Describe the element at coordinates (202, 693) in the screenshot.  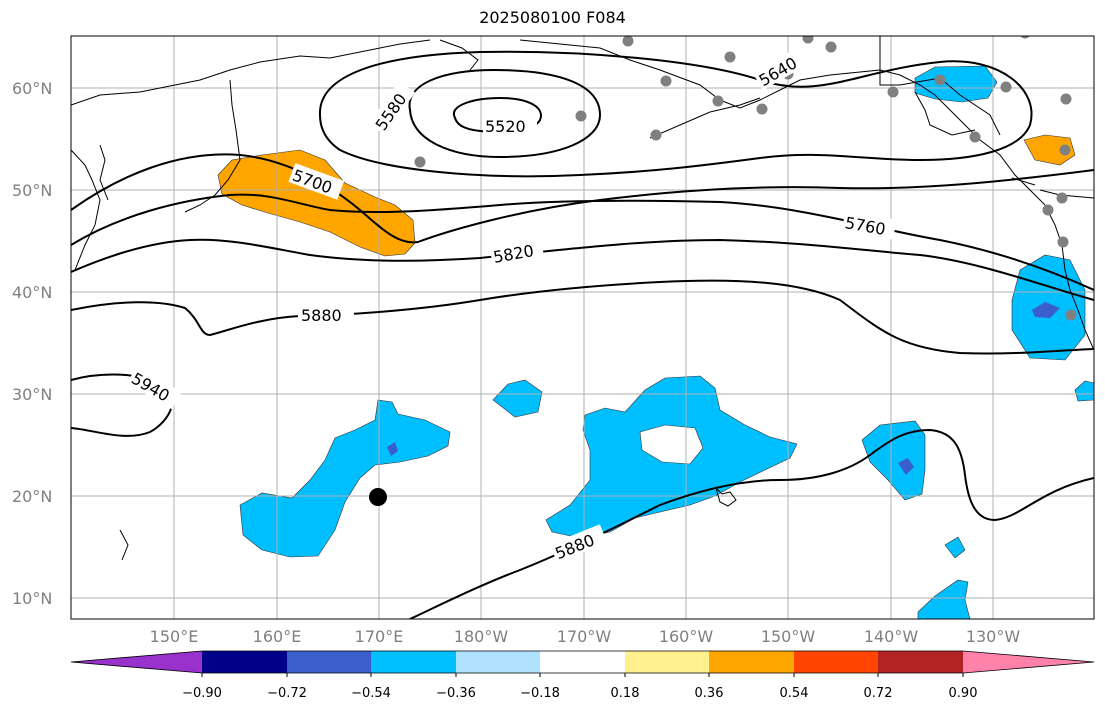
I see `colorbar-tick-label: −0.90` at that location.